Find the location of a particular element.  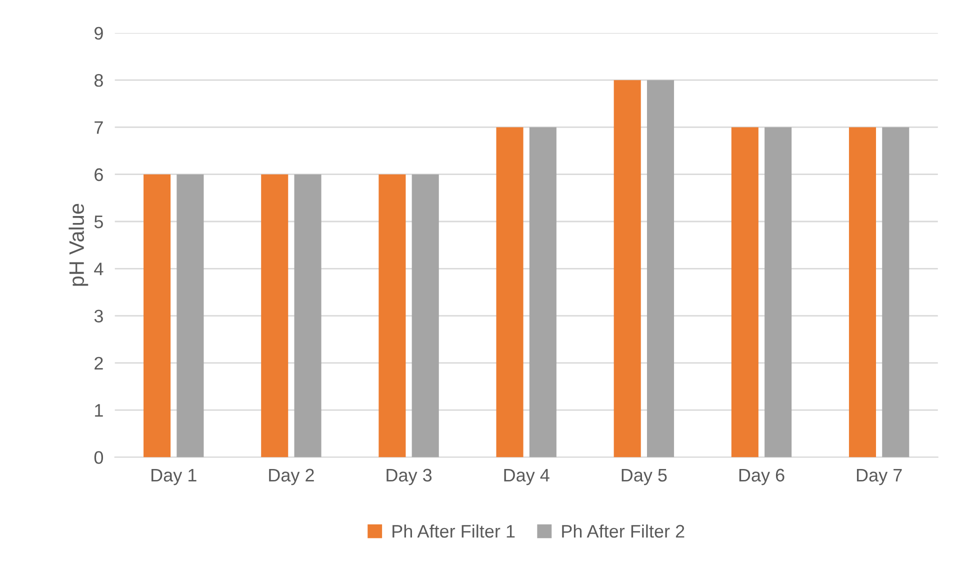

x-tick-label: Day 1 is located at coordinates (174, 477).